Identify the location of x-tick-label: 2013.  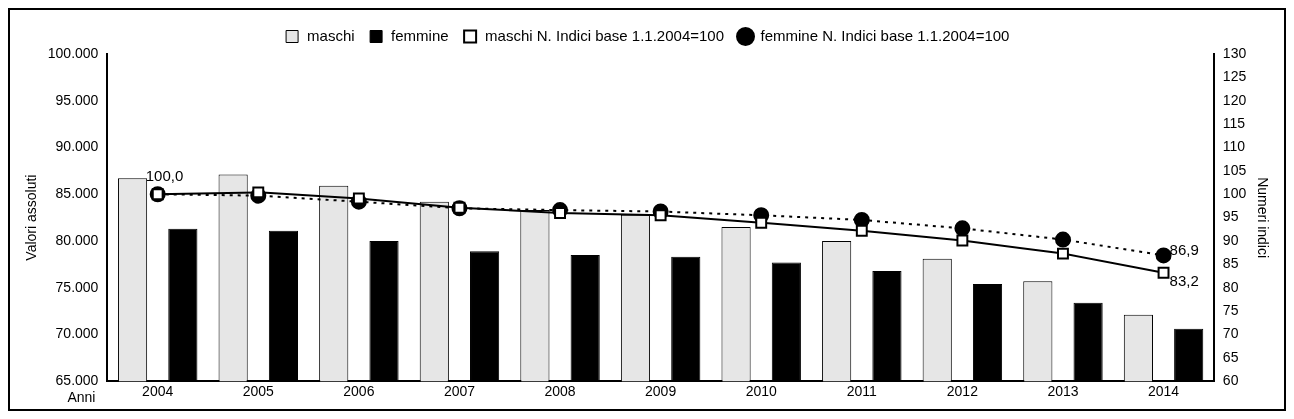
(1063, 391).